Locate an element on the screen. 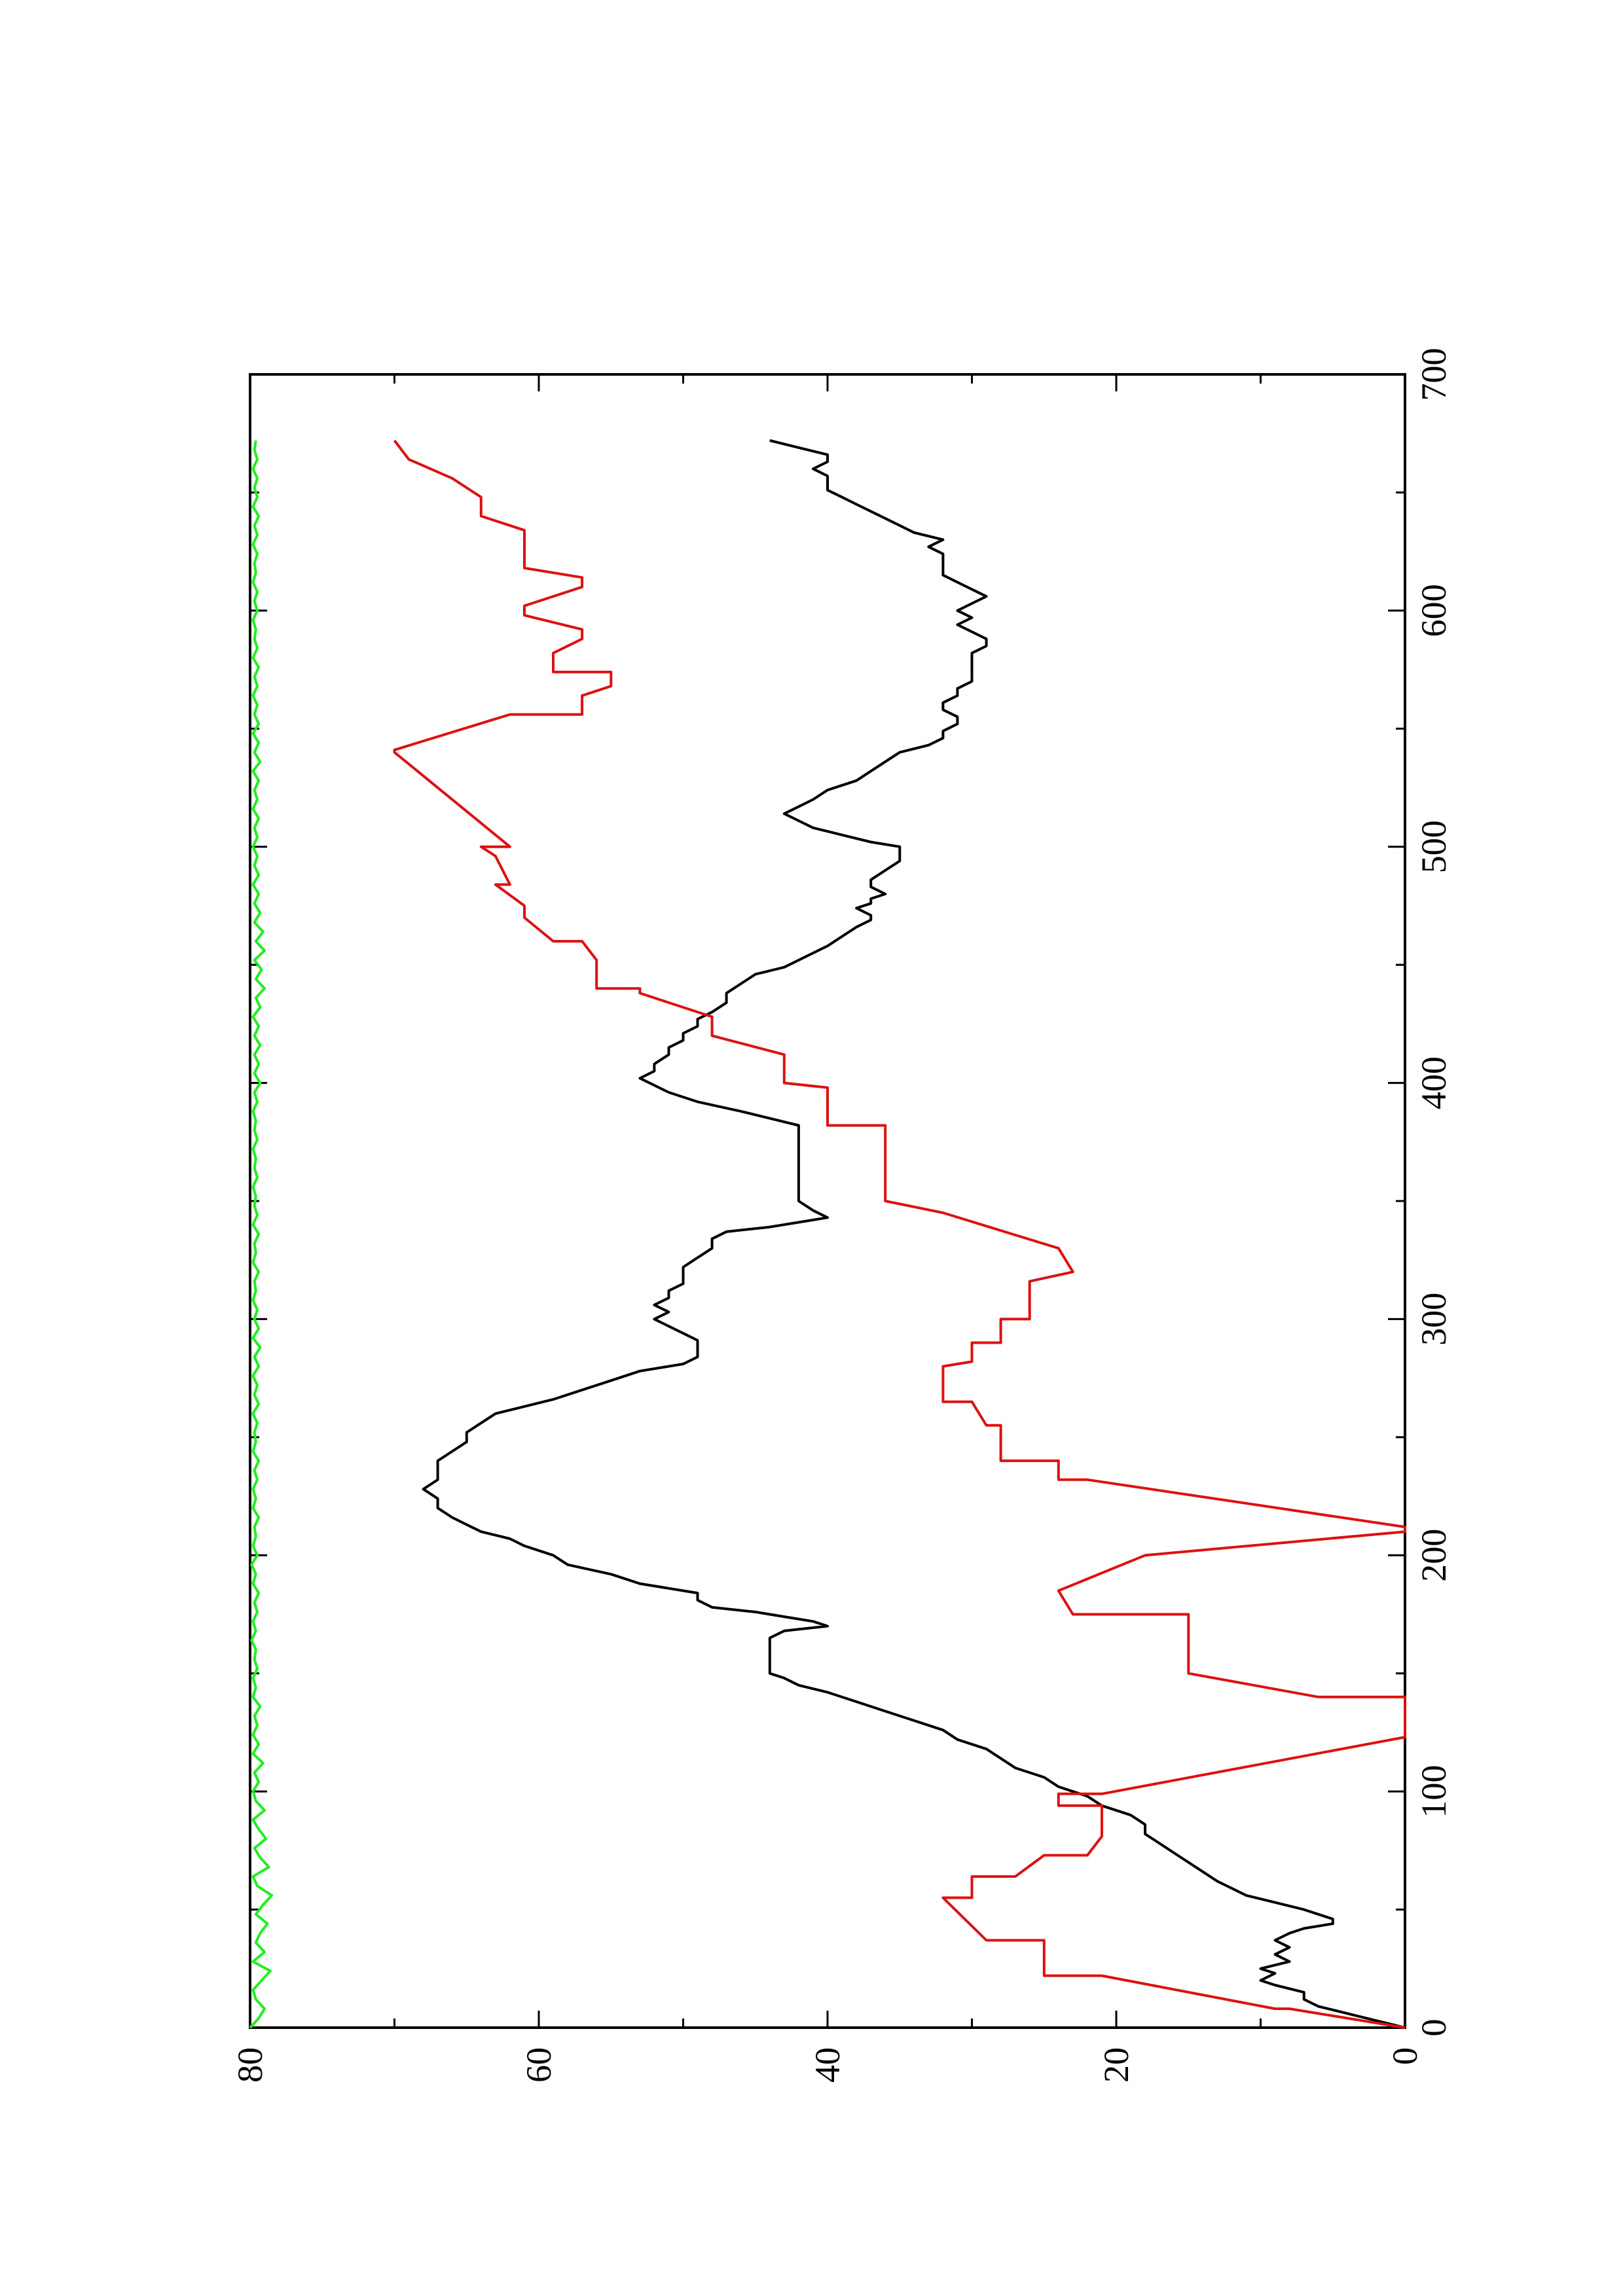 This screenshot has height=2296, width=1623. x-tick-label: 200 is located at coordinates (1433, 1555).